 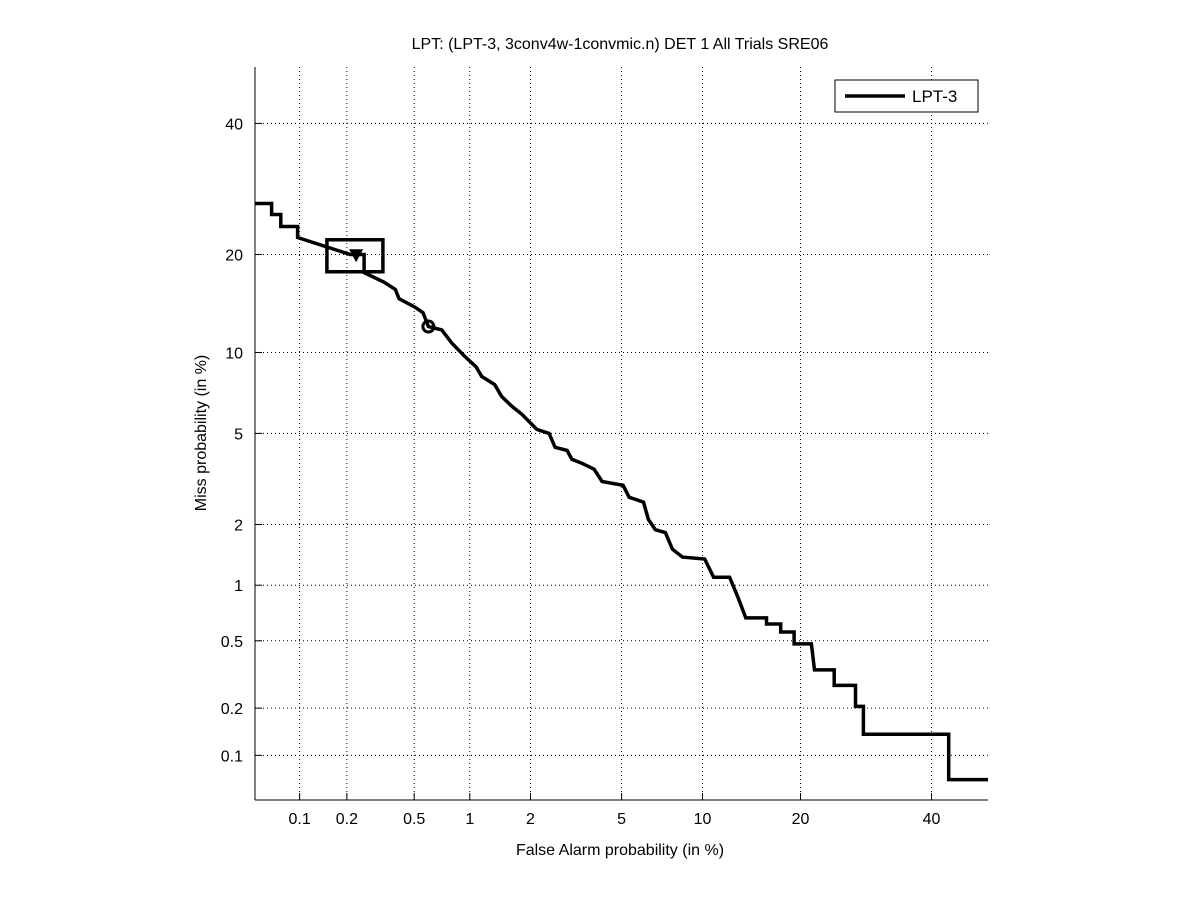 What do you see at coordinates (906, 96) in the screenshot?
I see `legend: LPT-3` at bounding box center [906, 96].